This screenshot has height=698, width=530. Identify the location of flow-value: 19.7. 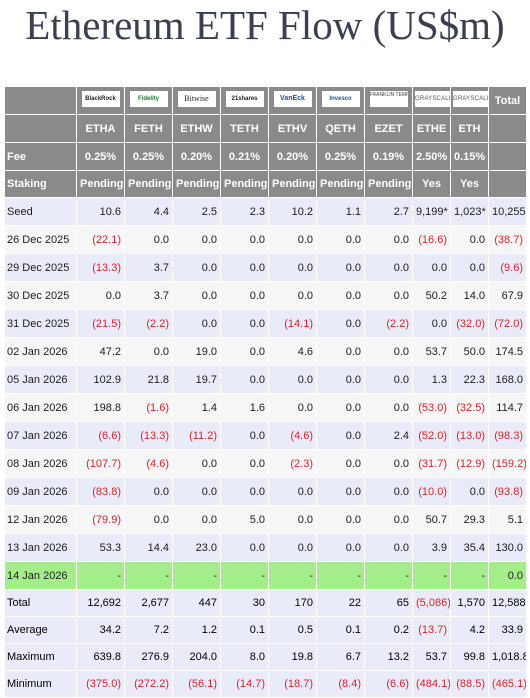
(196, 379).